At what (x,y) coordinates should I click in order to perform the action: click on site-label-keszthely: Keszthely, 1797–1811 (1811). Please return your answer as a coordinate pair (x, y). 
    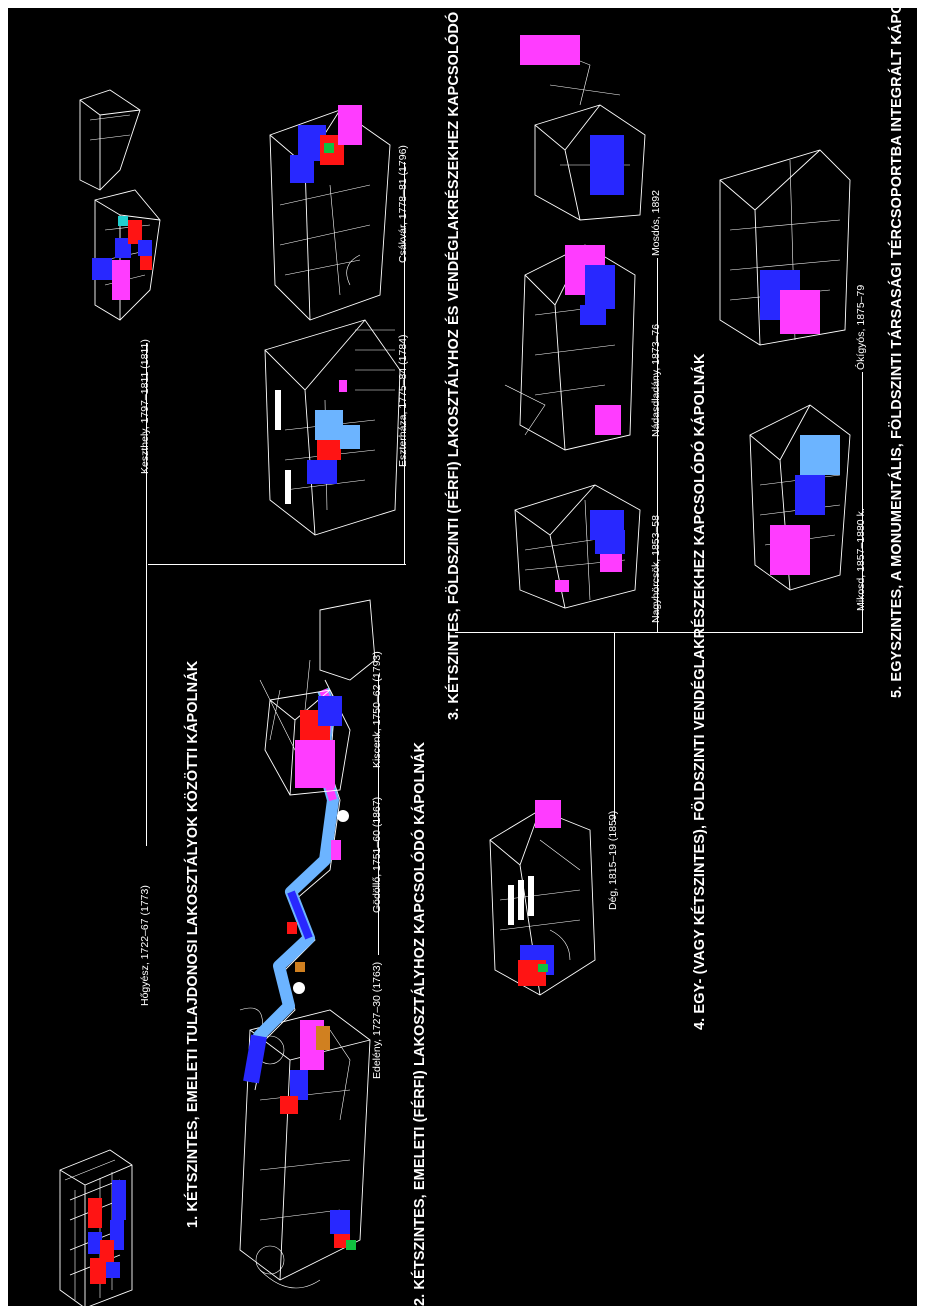
    Looking at the image, I should click on (145, 406).